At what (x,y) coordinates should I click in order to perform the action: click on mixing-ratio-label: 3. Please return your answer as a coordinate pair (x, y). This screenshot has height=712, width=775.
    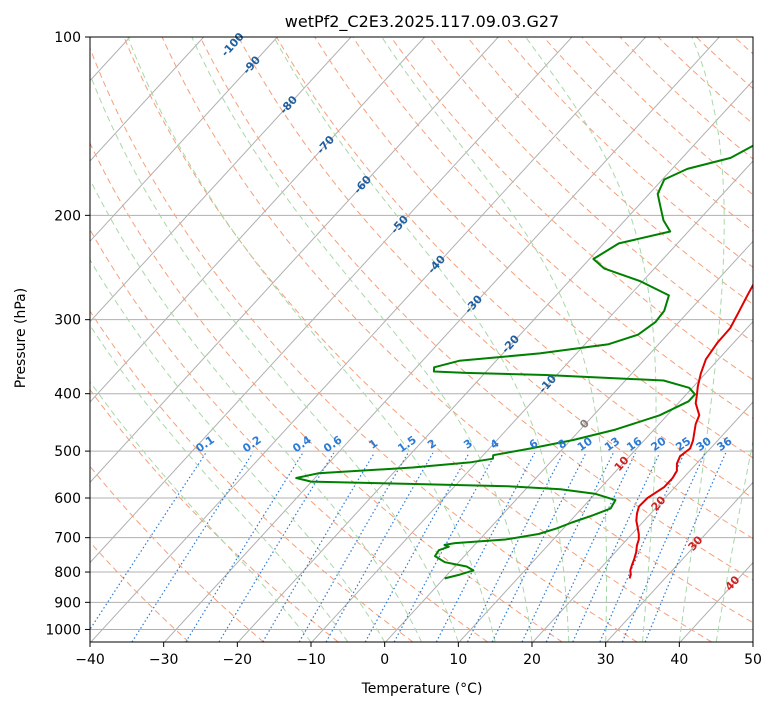
    Looking at the image, I should click on (468, 444).